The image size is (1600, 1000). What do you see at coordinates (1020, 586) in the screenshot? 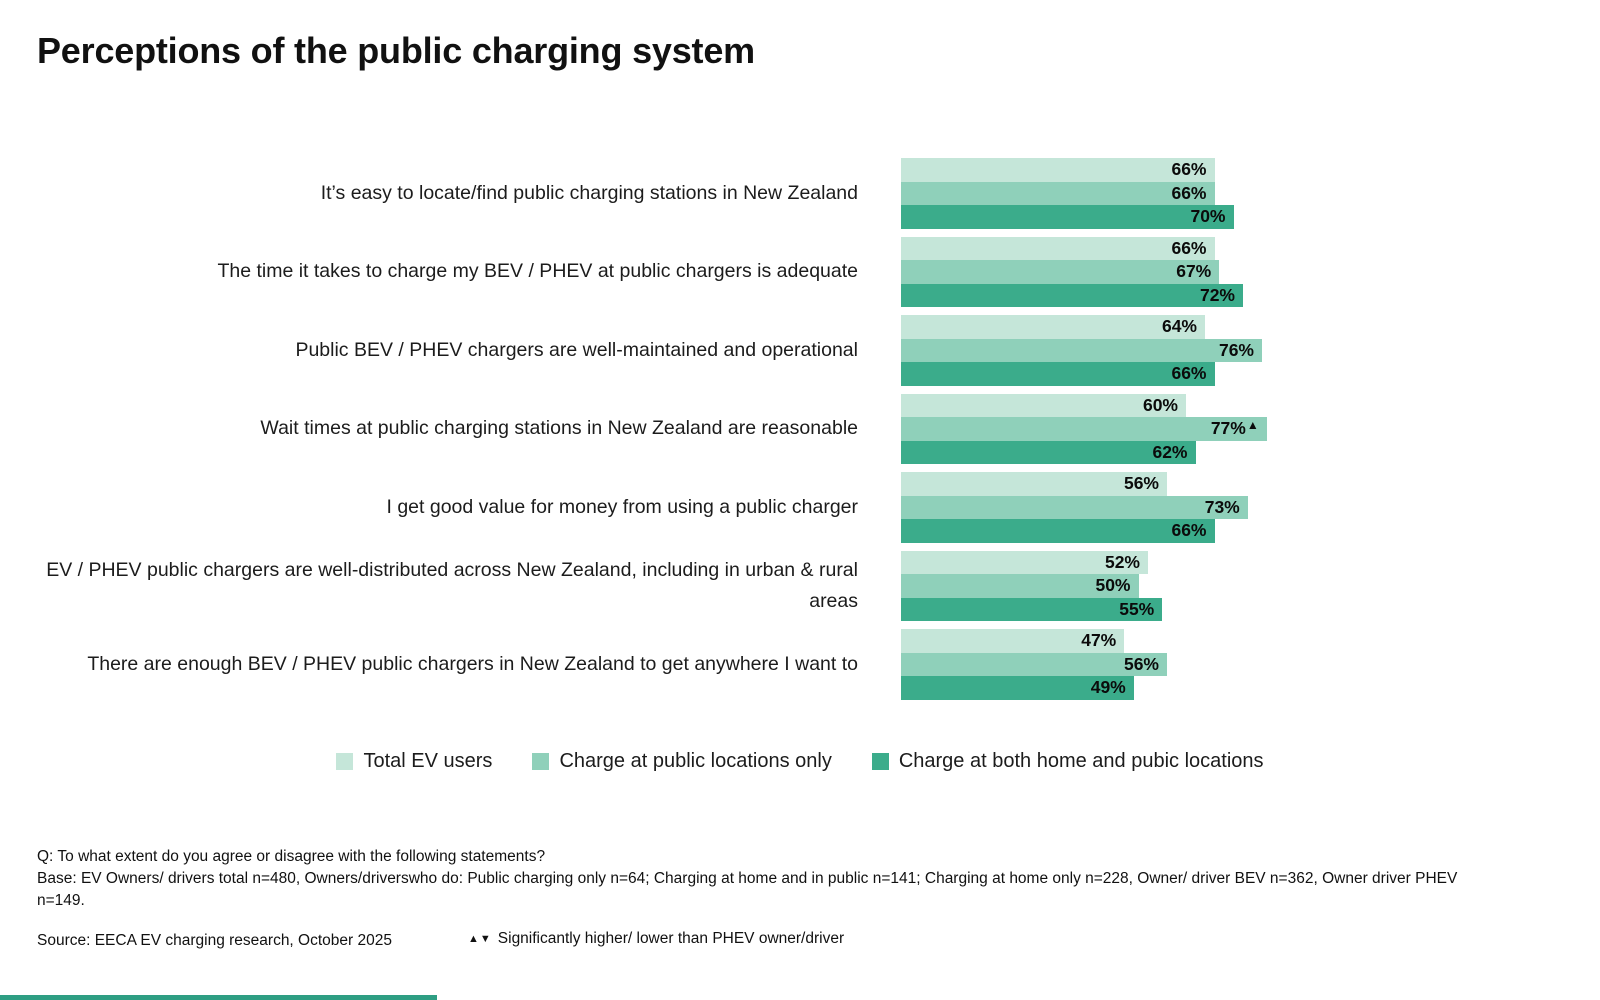
I see `bar-charge-at-public-locations-only: 50%` at bounding box center [1020, 586].